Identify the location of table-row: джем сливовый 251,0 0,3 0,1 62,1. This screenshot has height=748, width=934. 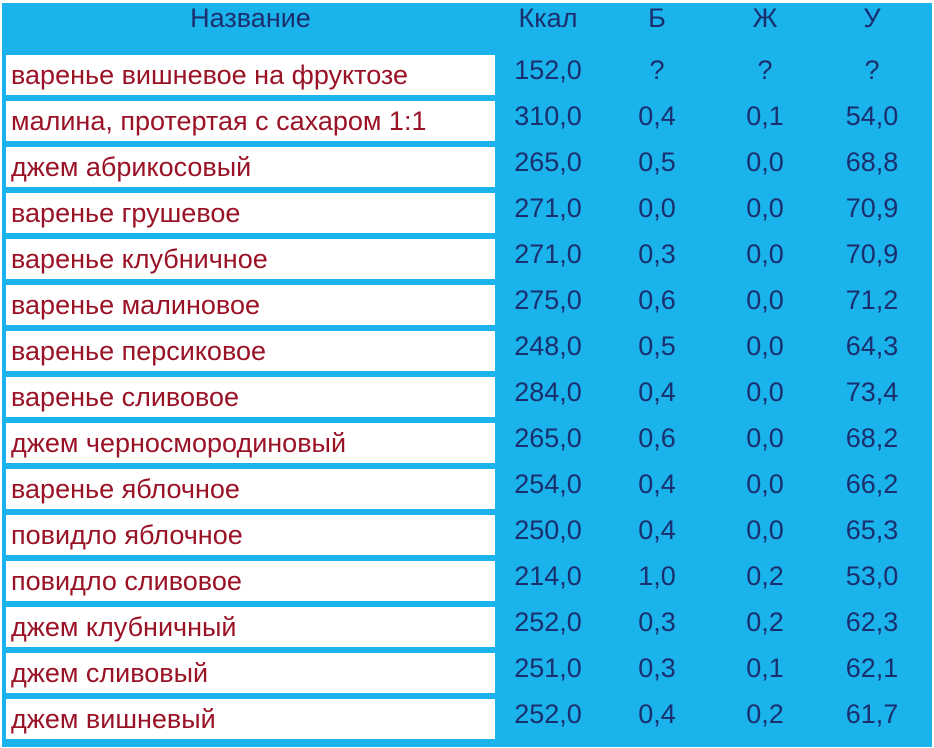
(467, 672).